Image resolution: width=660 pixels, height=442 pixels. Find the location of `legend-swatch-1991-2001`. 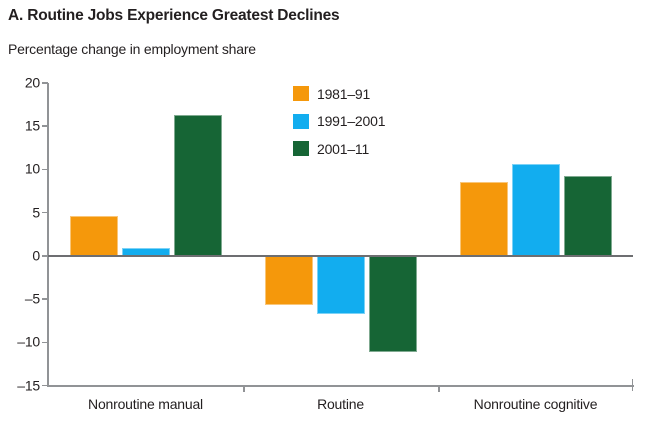

legend-swatch-1991-2001 is located at coordinates (301, 121).